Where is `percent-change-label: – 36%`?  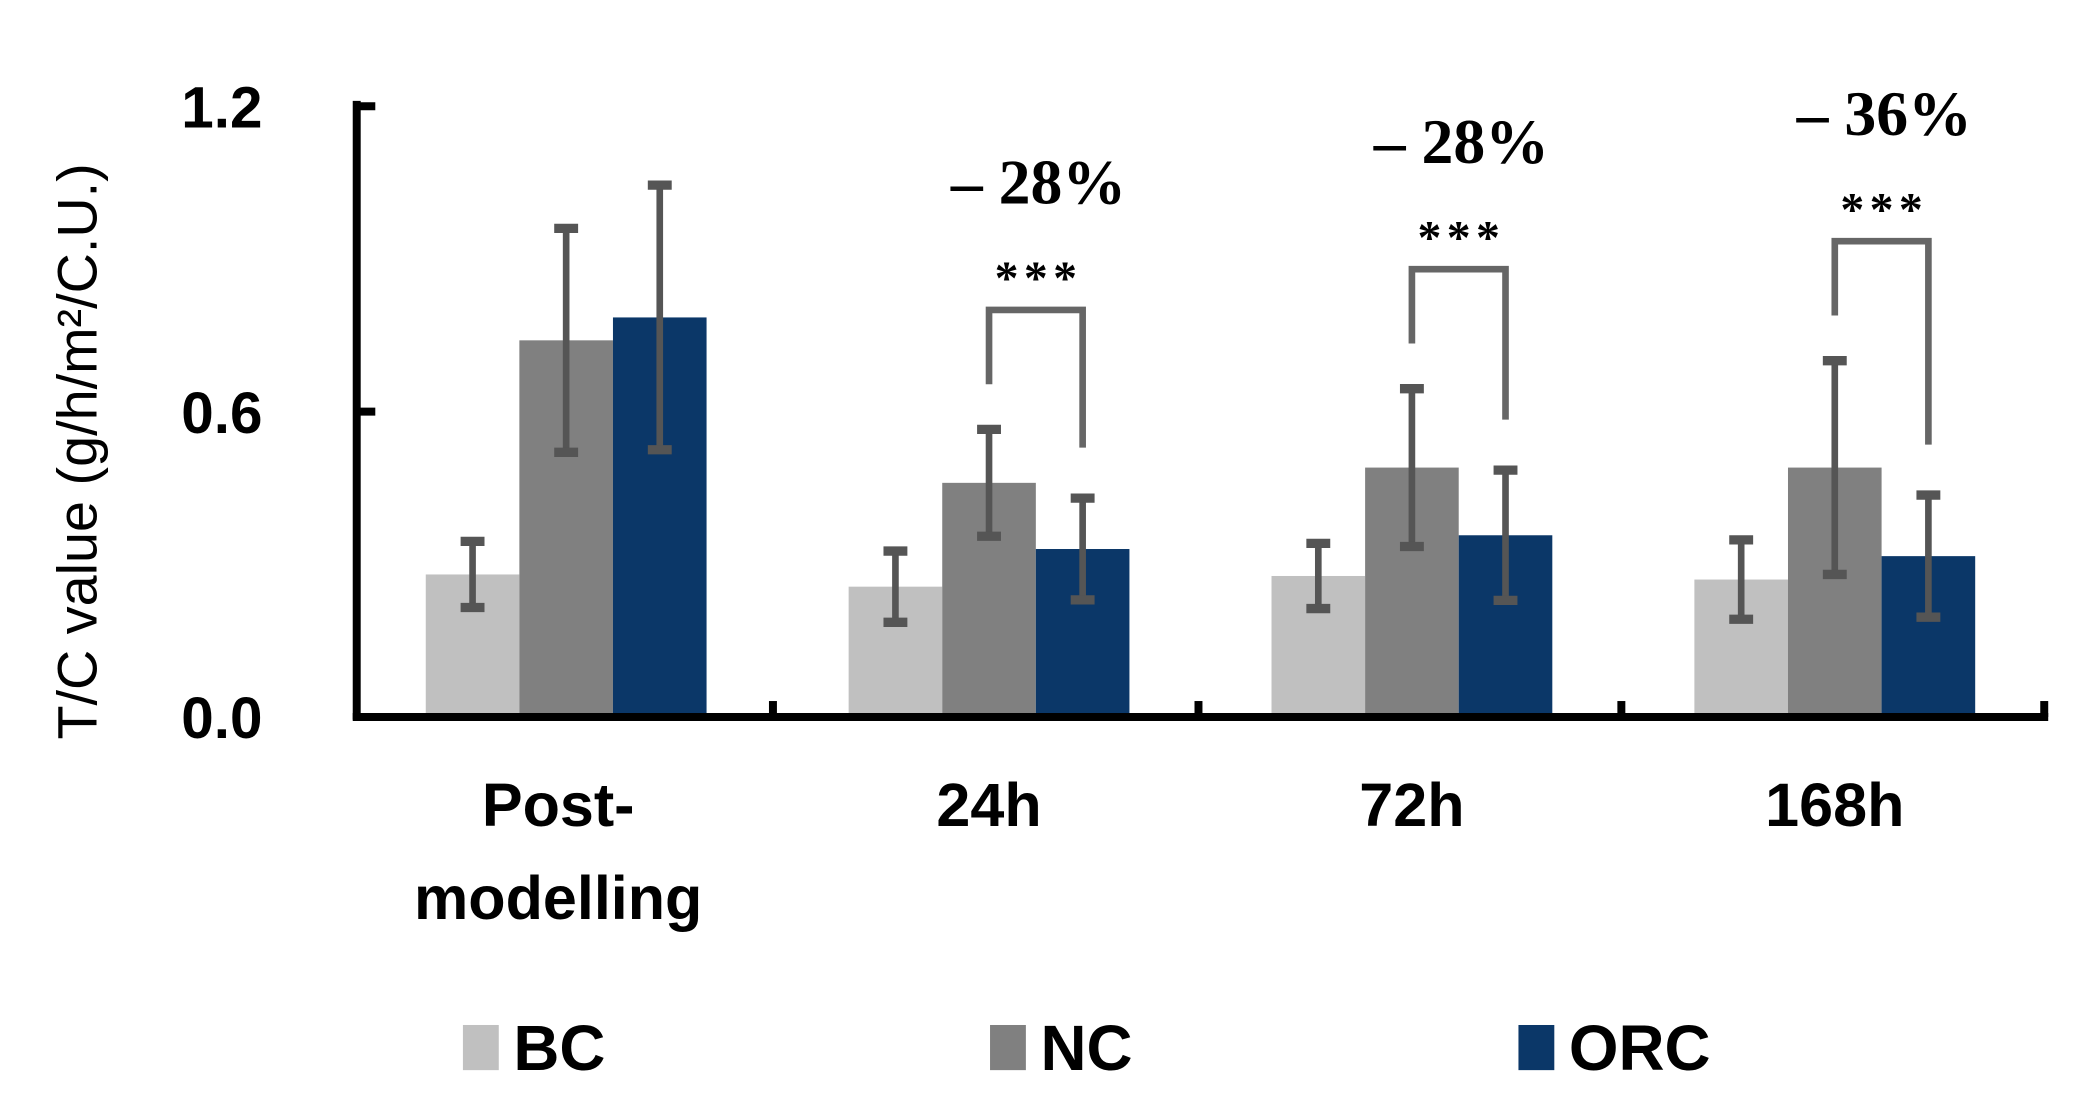 percent-change-label: – 36% is located at coordinates (1884, 113).